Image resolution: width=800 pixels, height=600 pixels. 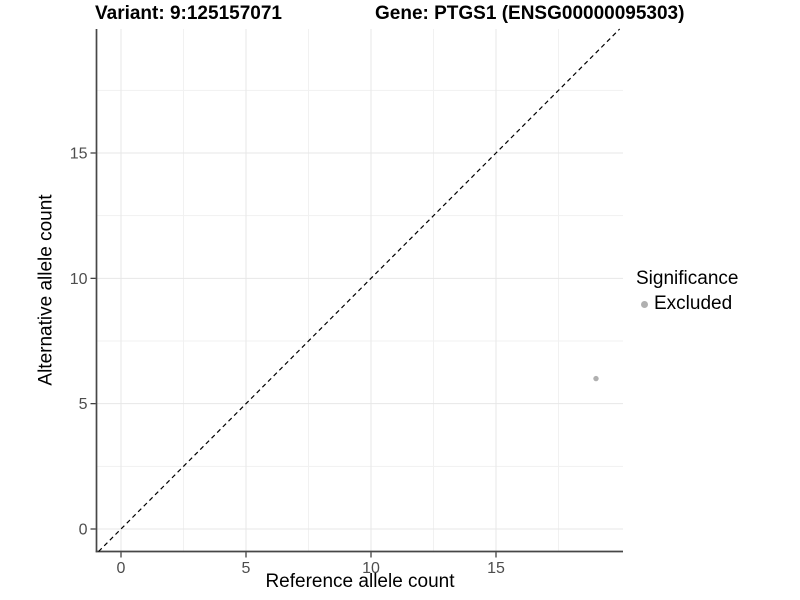 I want to click on x-tick-label: 0, so click(x=121, y=568).